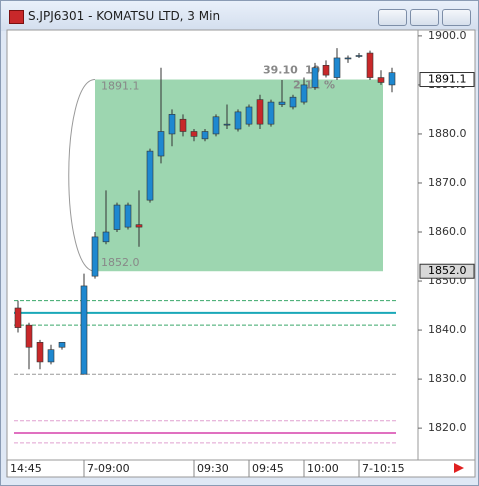  Describe the element at coordinates (124, 16) in the screenshot. I see `window-title: S.JPJ6301 - KOMATSU LTD, 3 Min` at that location.